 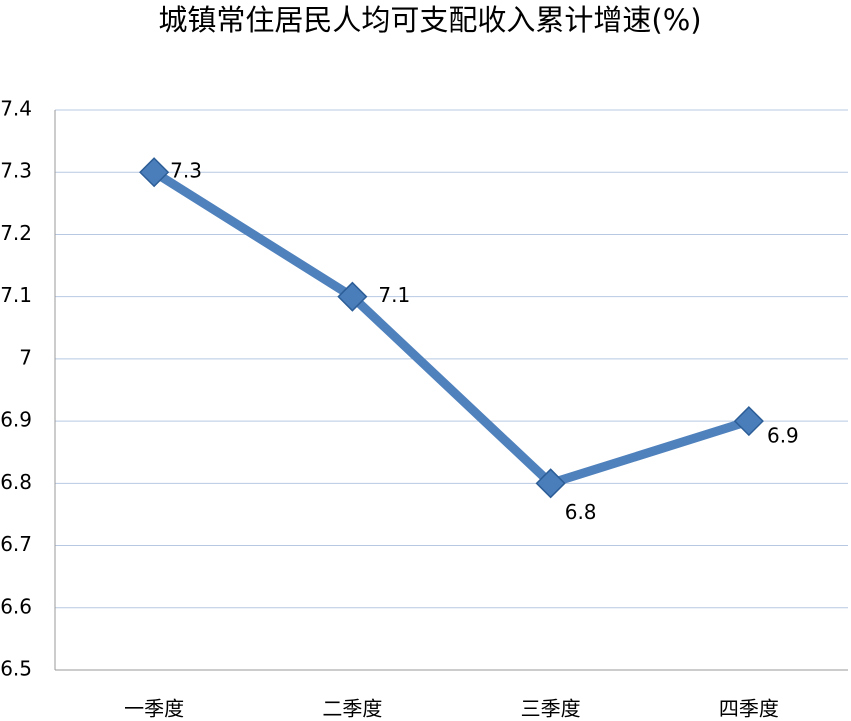 What do you see at coordinates (154, 709) in the screenshot?
I see `x-tick-label: 一季度` at bounding box center [154, 709].